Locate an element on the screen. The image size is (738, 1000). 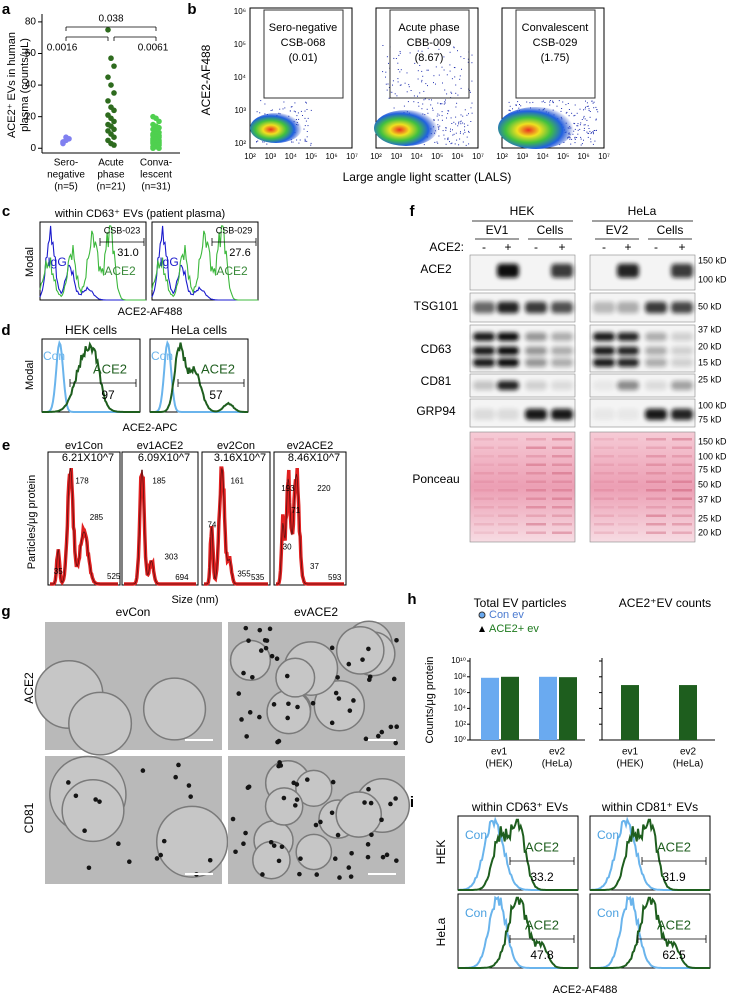
legend-label: Con is located at coordinates (608, 913).